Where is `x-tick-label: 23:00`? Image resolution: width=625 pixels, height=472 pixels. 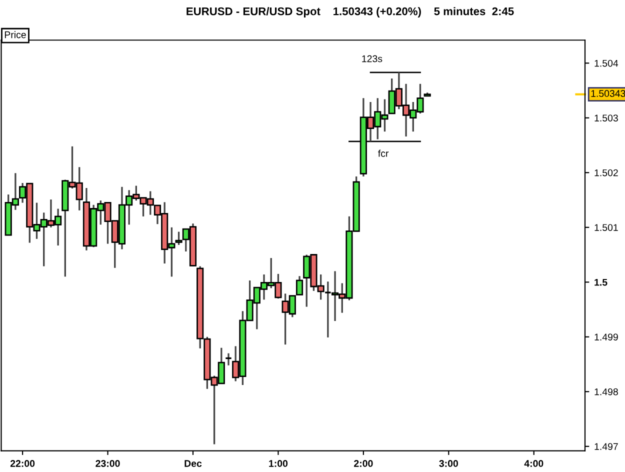
x-tick-label: 23:00 is located at coordinates (108, 463).